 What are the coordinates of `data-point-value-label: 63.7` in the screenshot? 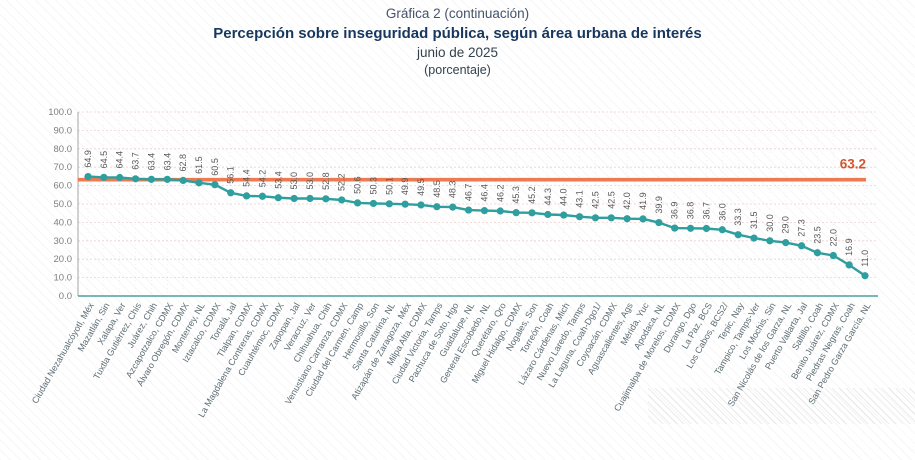 It's located at (136, 161).